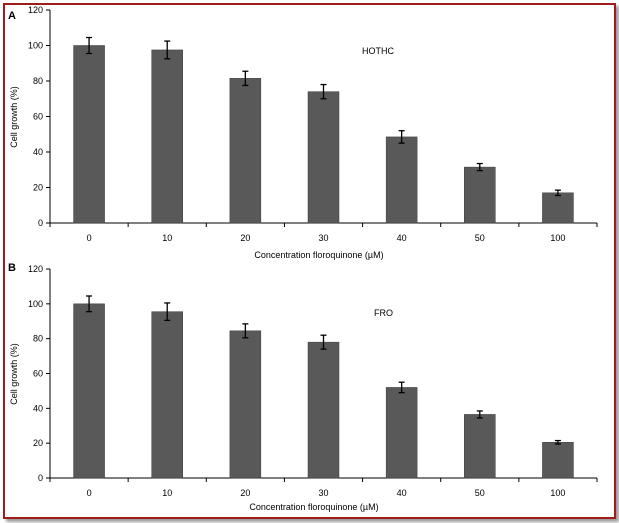 The width and height of the screenshot is (619, 523). What do you see at coordinates (12, 16) in the screenshot?
I see `panel-label: A` at bounding box center [12, 16].